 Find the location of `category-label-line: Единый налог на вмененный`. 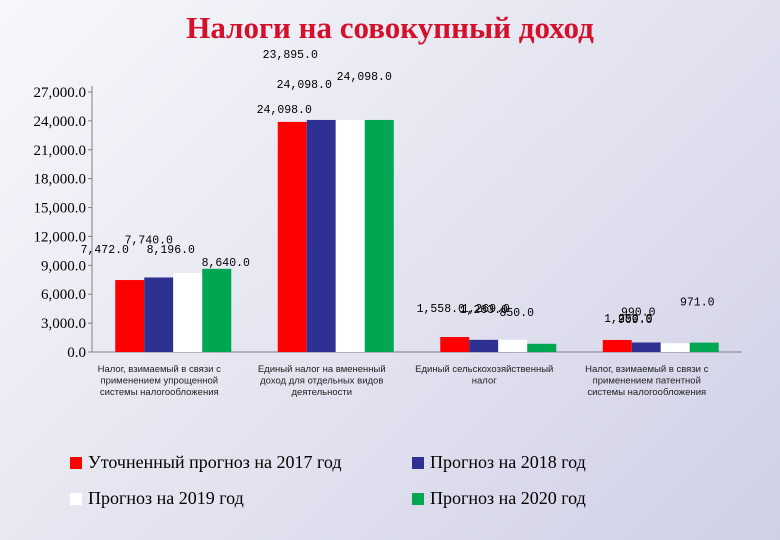

category-label-line: Единый налог на вмененный is located at coordinates (322, 369).